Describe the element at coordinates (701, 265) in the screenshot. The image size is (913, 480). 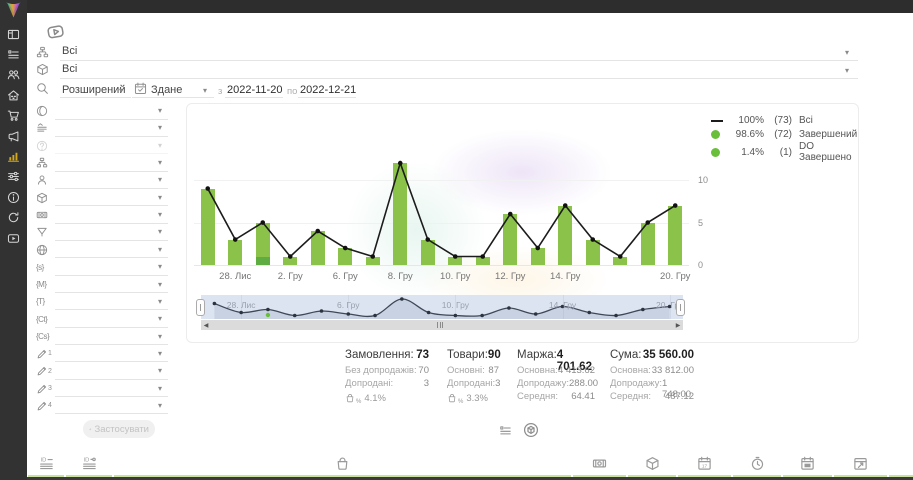
I see `y-axis-label: 0` at that location.